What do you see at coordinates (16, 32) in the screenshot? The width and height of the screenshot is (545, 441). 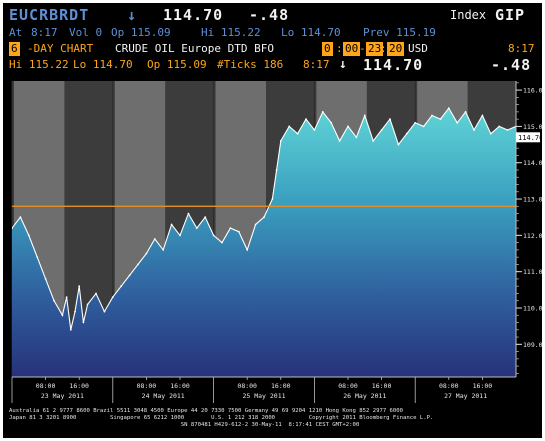 I see `stats-at: At` at bounding box center [16, 32].